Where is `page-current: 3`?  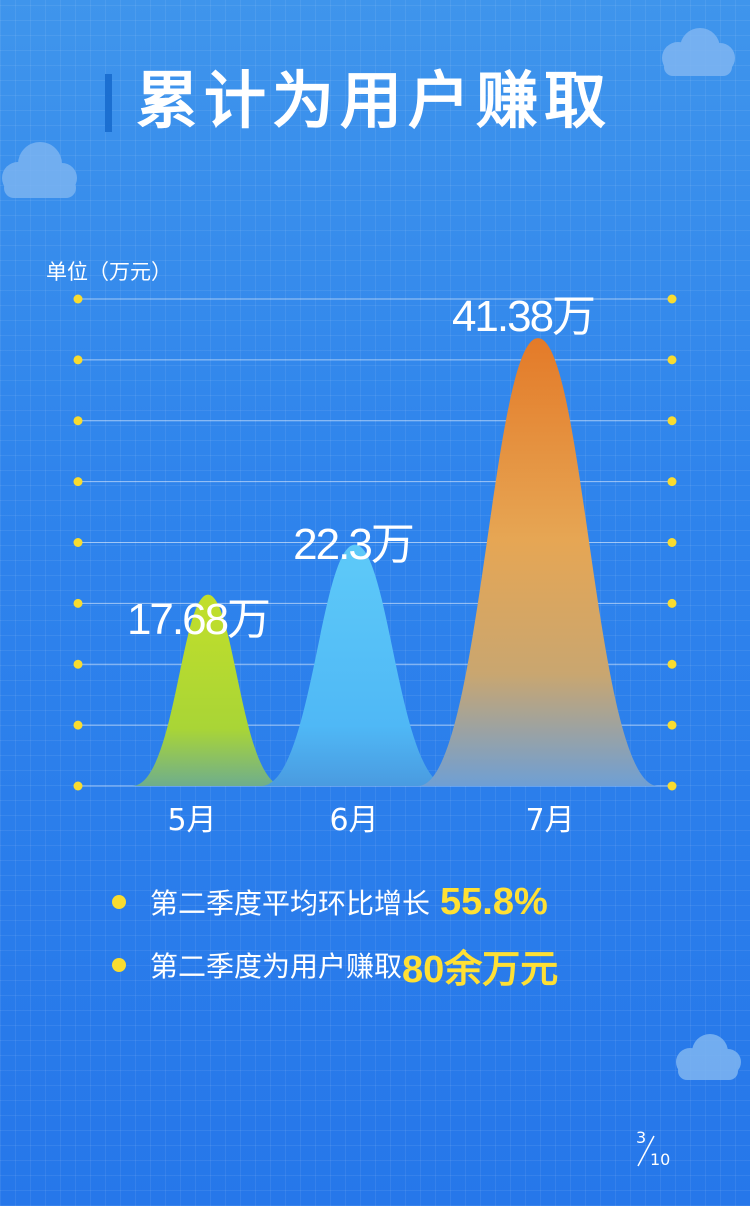 page-current: 3 is located at coordinates (641, 1137).